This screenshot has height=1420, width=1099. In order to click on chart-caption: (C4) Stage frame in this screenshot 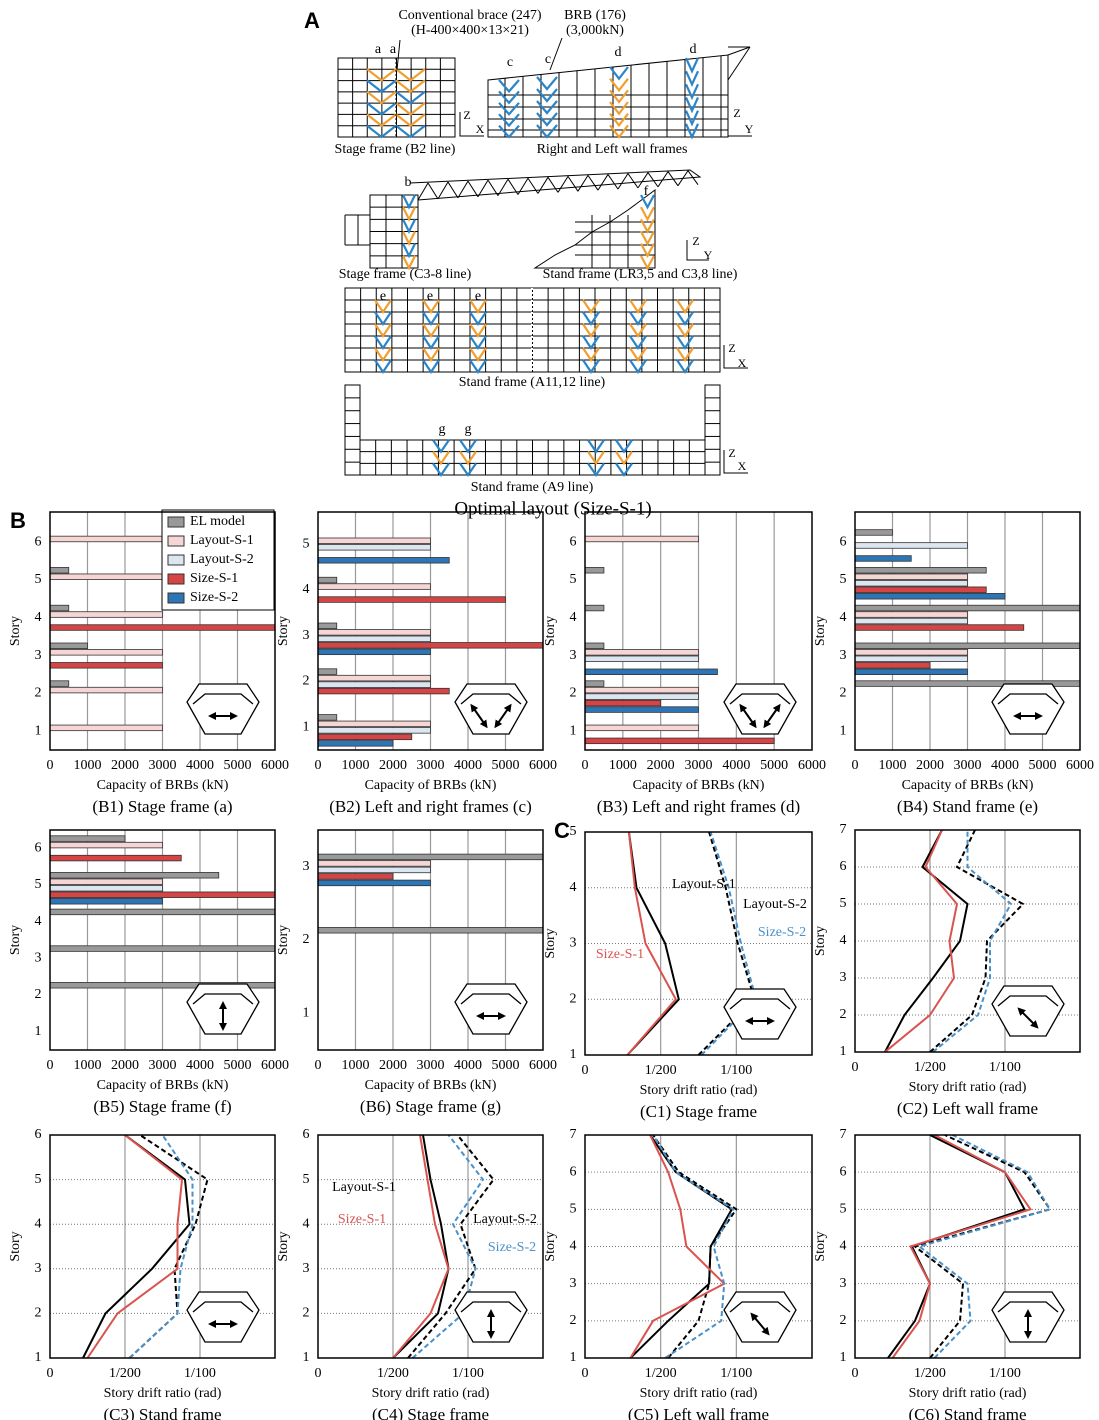, I will do `click(430, 1412)`.